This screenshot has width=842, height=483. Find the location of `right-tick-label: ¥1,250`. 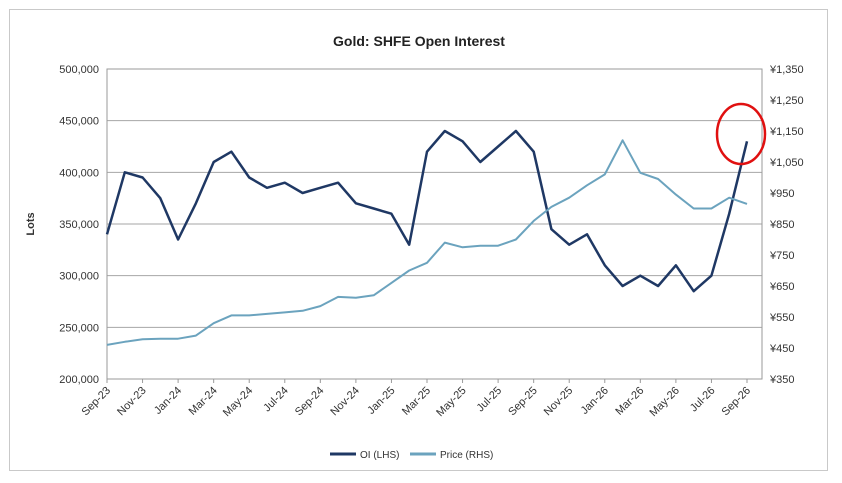

right-tick-label: ¥1,250 is located at coordinates (786, 101).